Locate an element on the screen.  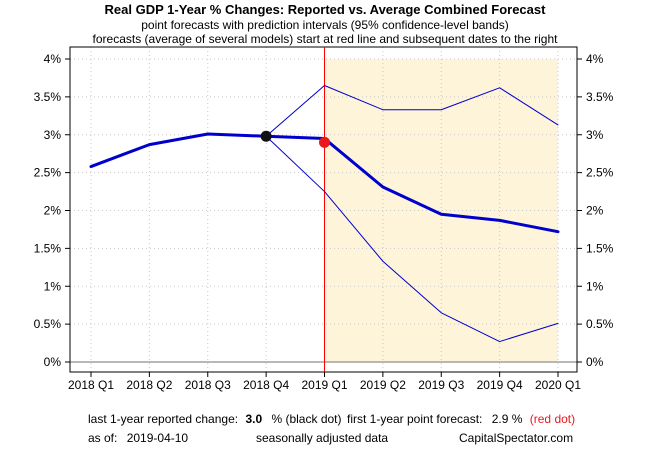
y-tick-label-right: 3% is located at coordinates (595, 135).